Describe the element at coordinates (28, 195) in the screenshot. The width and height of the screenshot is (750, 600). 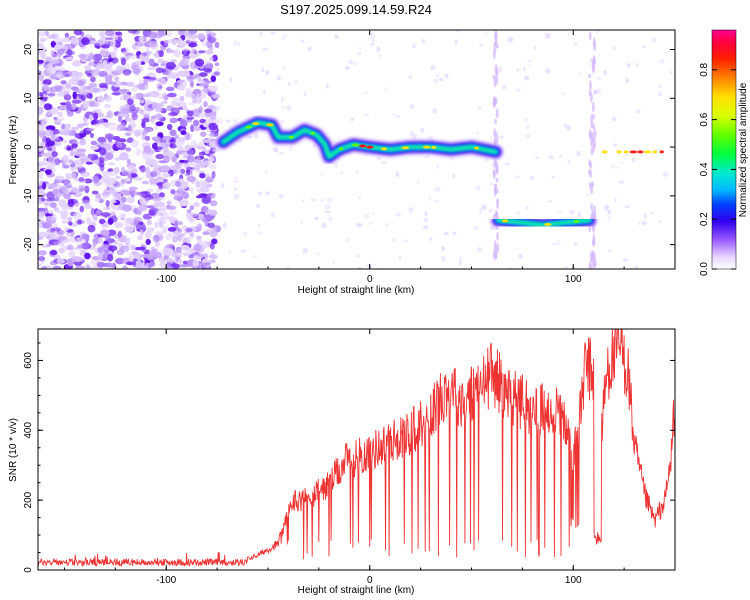
I see `y-tick-label: -10` at that location.